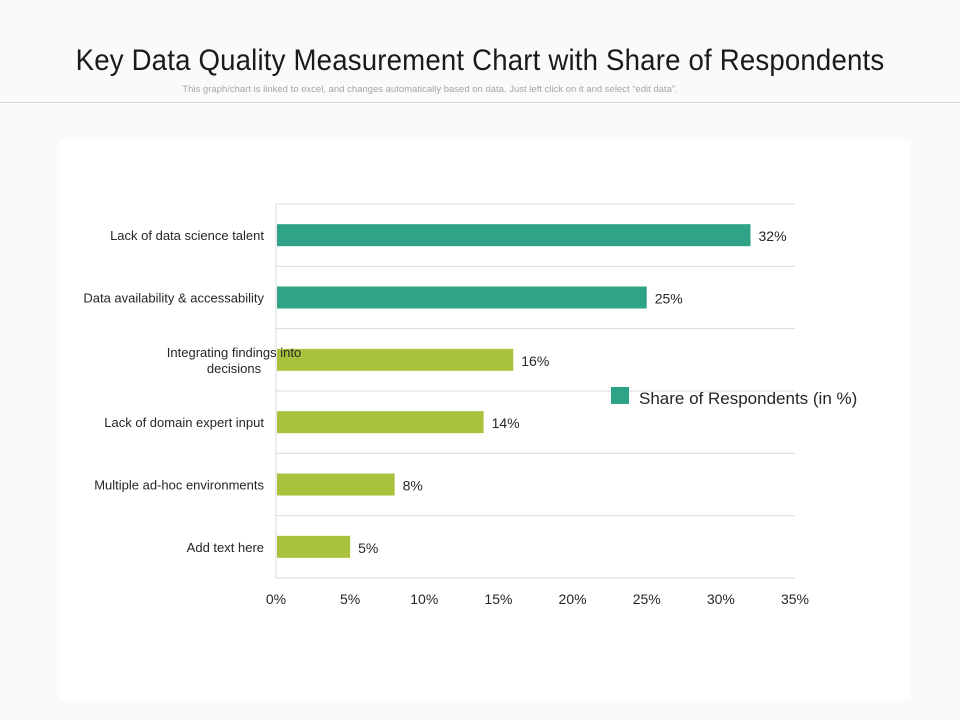 This screenshot has width=960, height=720. I want to click on category-label: Data availability & accessability, so click(173, 298).